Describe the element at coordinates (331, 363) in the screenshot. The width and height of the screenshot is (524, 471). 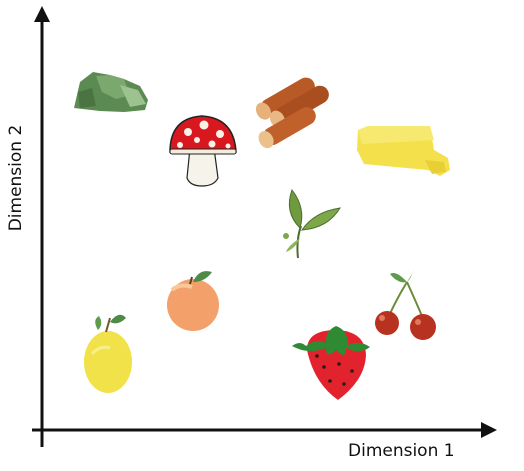
I see `strawberry-icon` at that location.